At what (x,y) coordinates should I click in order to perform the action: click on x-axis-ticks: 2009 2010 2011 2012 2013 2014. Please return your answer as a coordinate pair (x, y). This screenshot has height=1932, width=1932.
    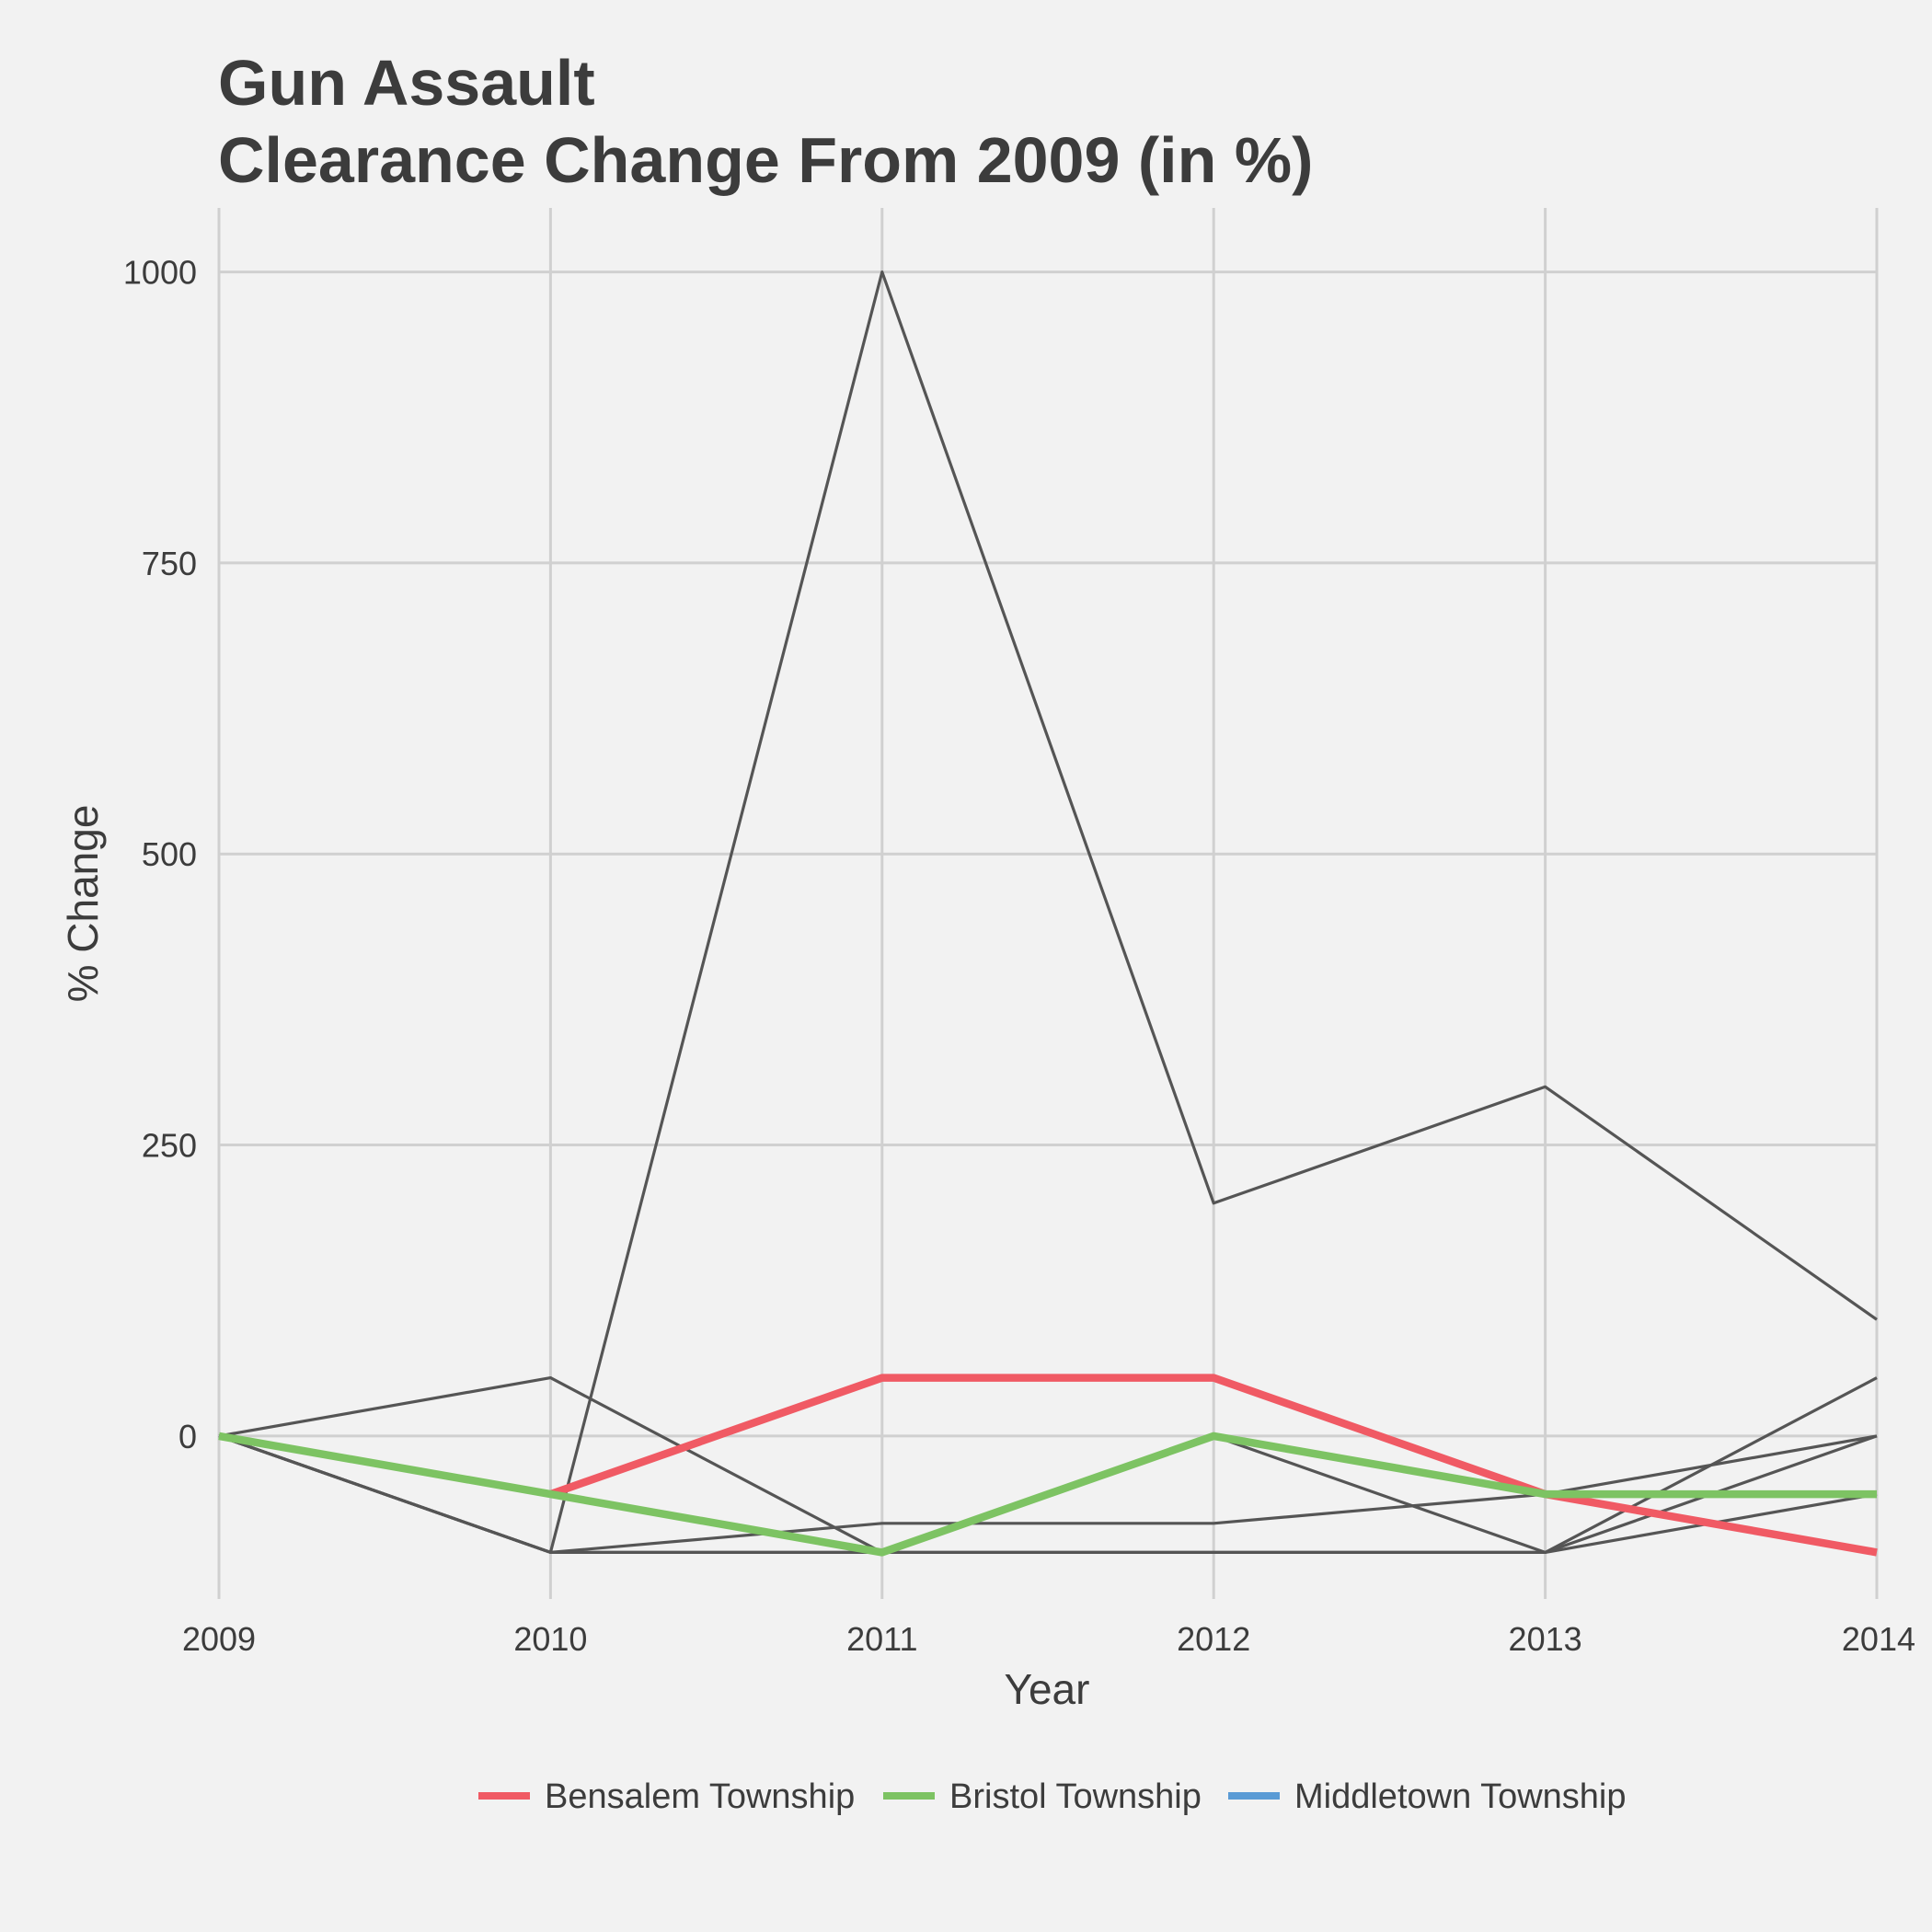
    Looking at the image, I should click on (1048, 1639).